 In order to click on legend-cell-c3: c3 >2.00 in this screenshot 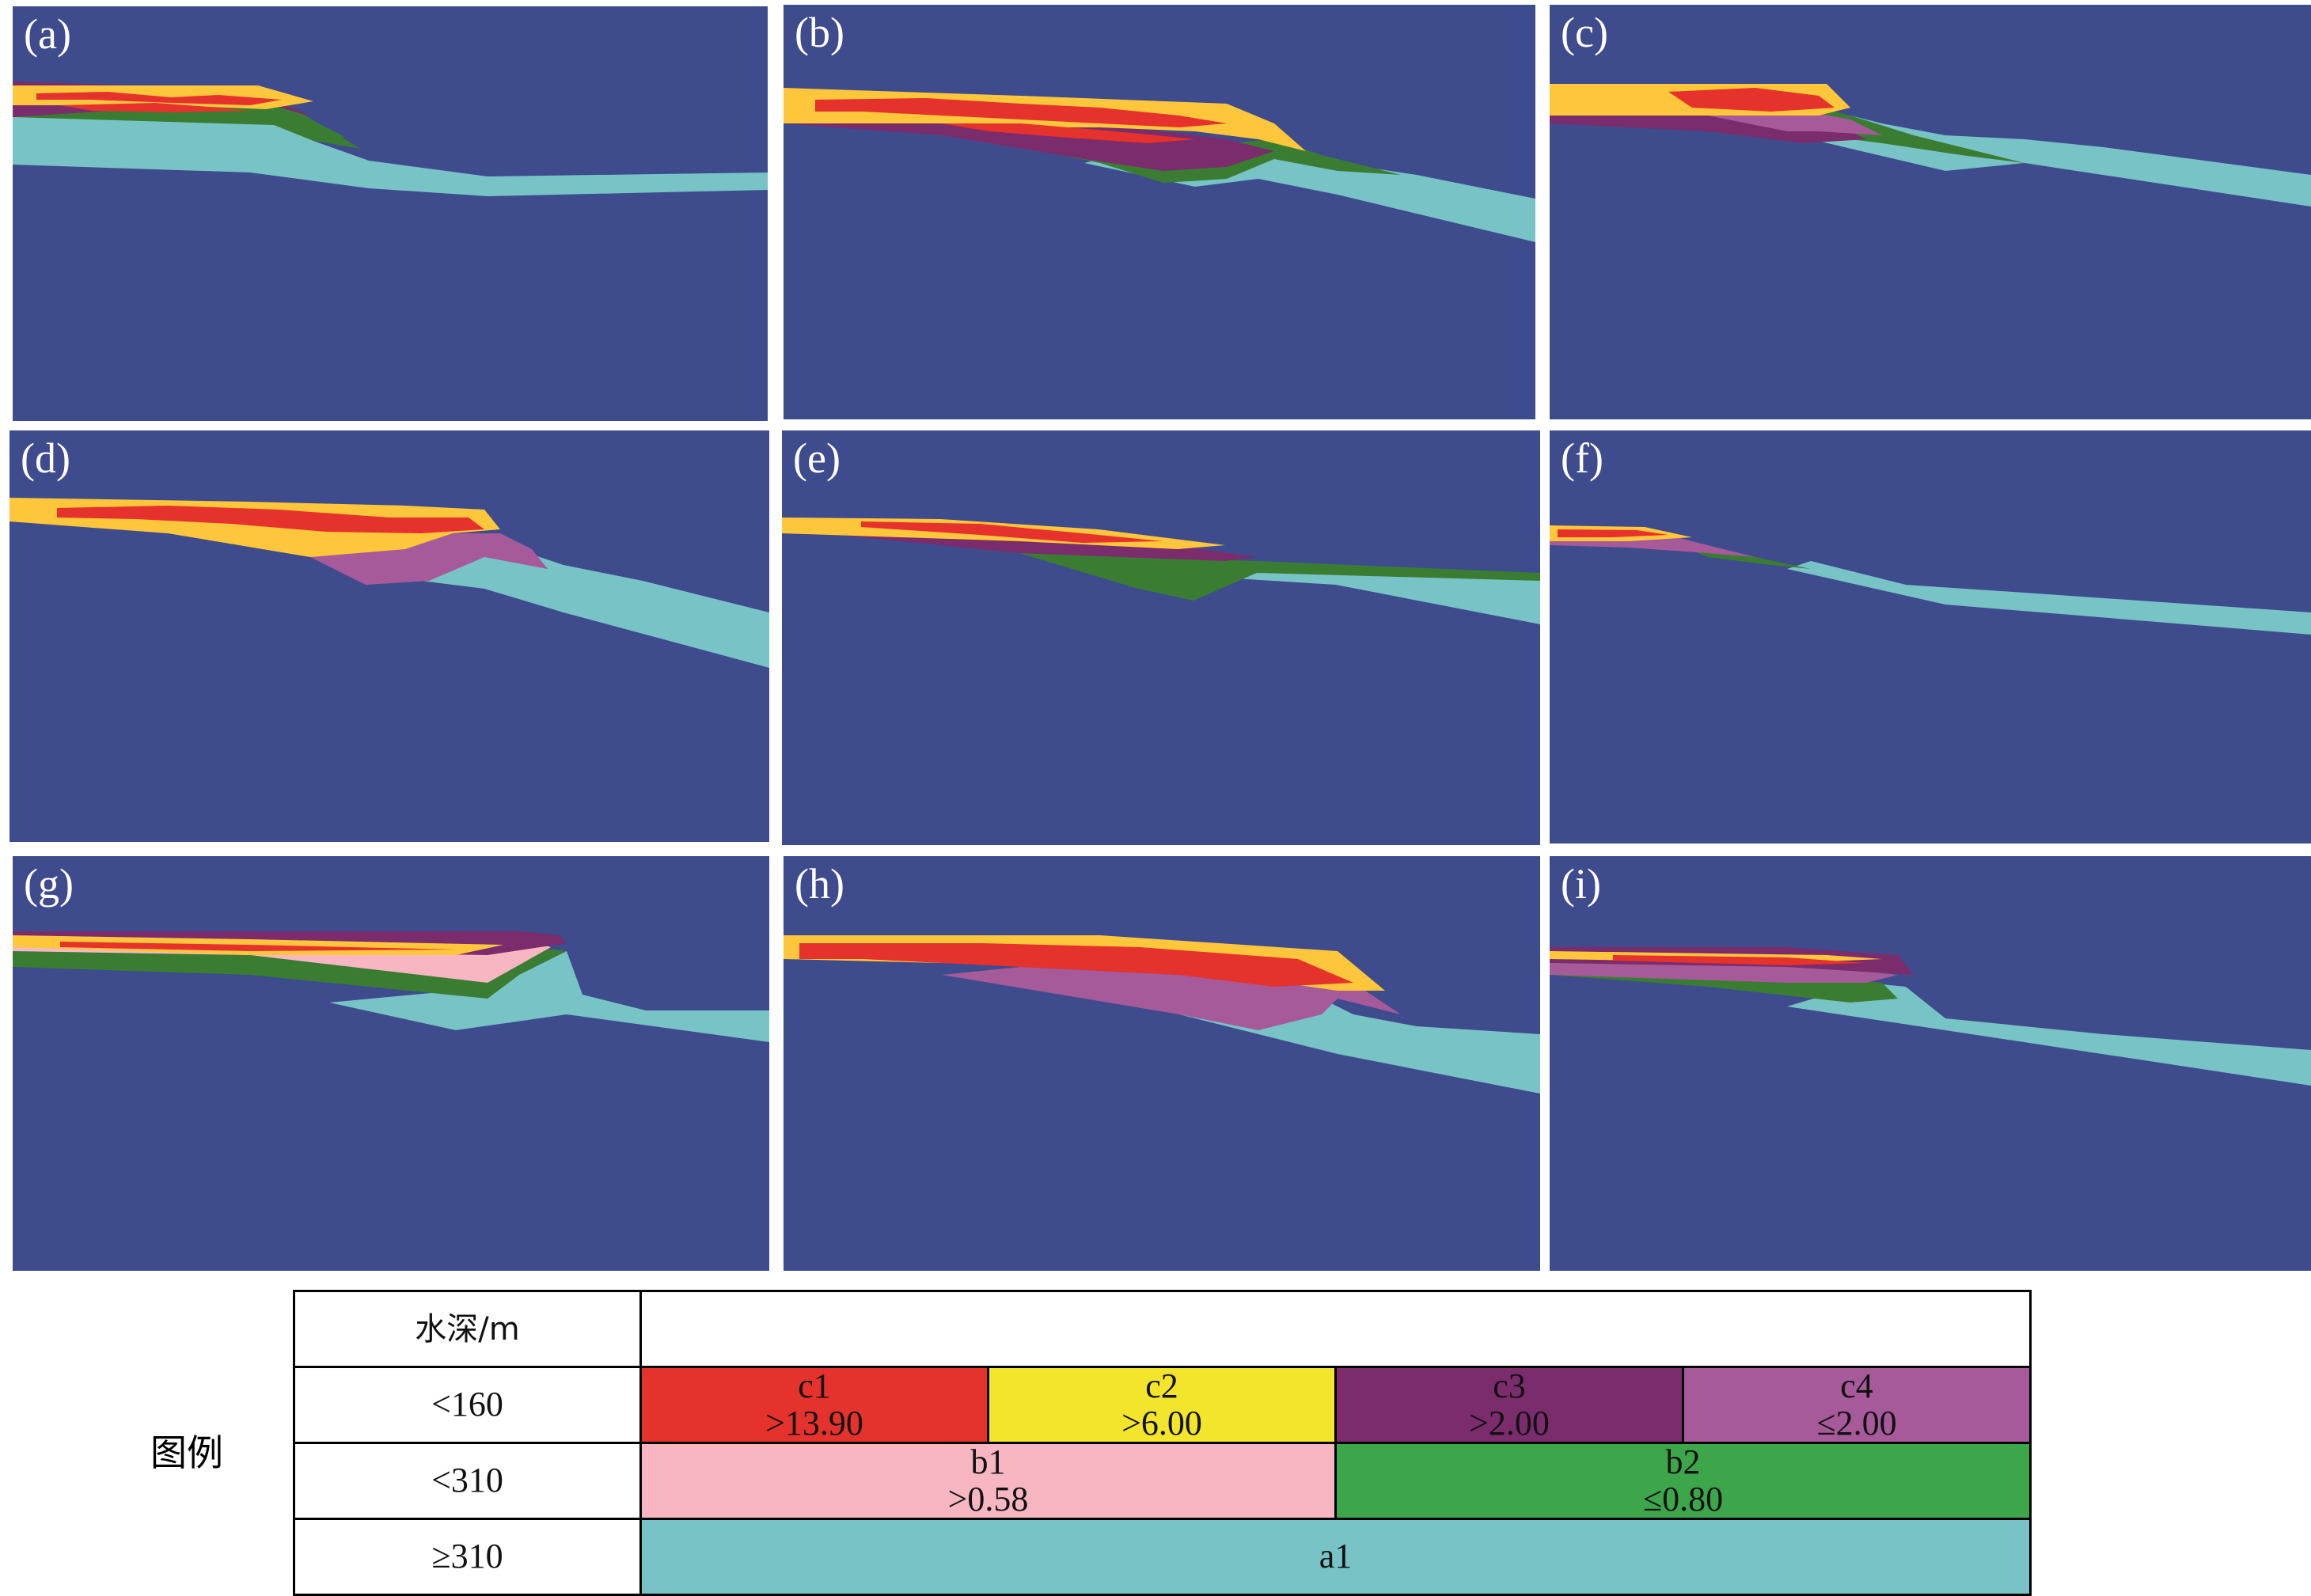, I will do `click(1509, 1405)`.